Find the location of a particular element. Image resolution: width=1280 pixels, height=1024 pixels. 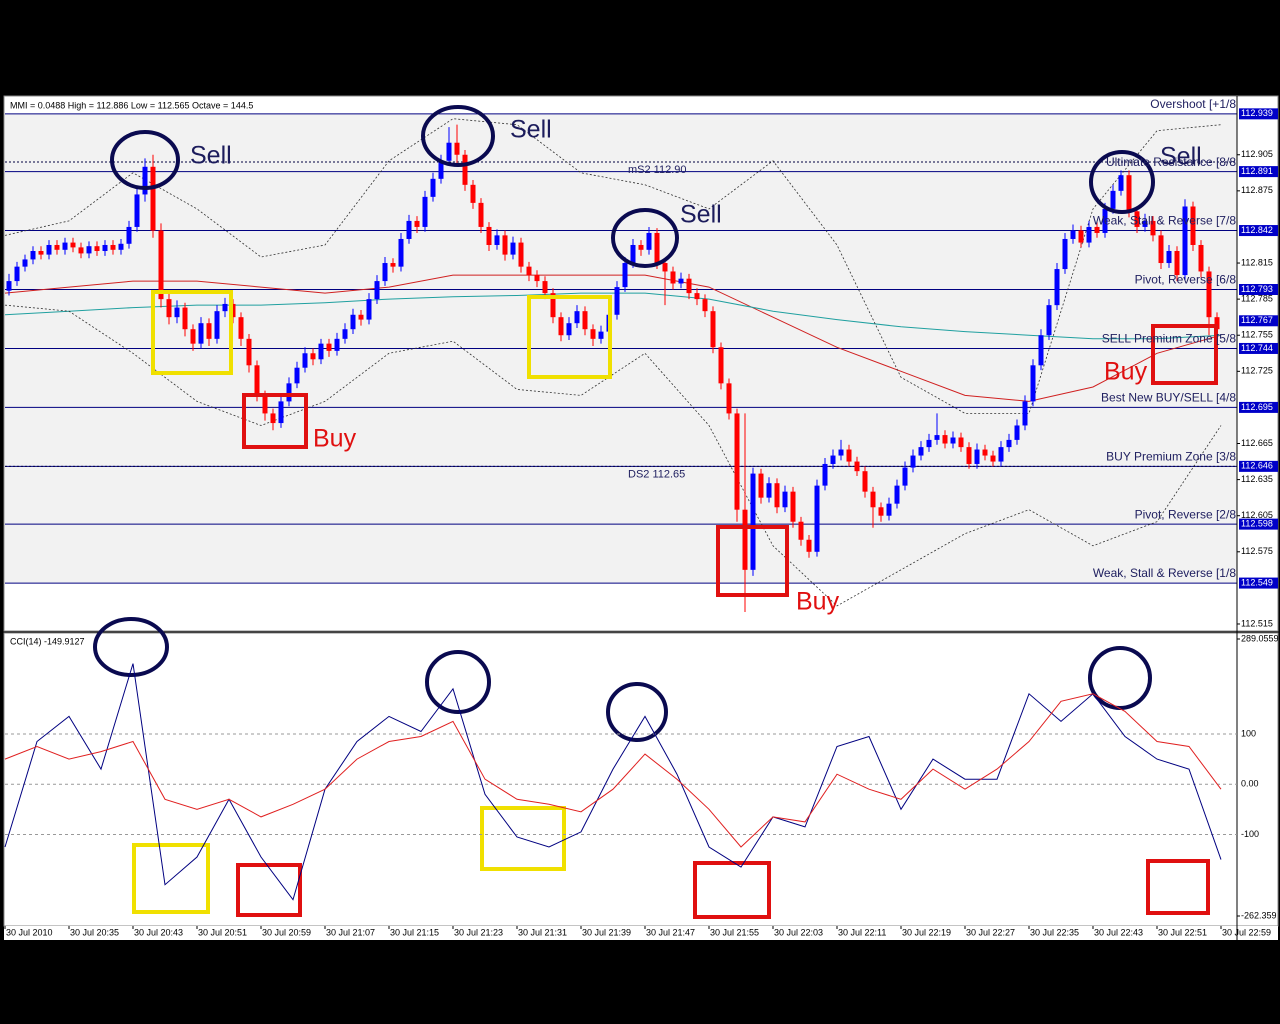

current-price-box is located at coordinates (1258, 321).